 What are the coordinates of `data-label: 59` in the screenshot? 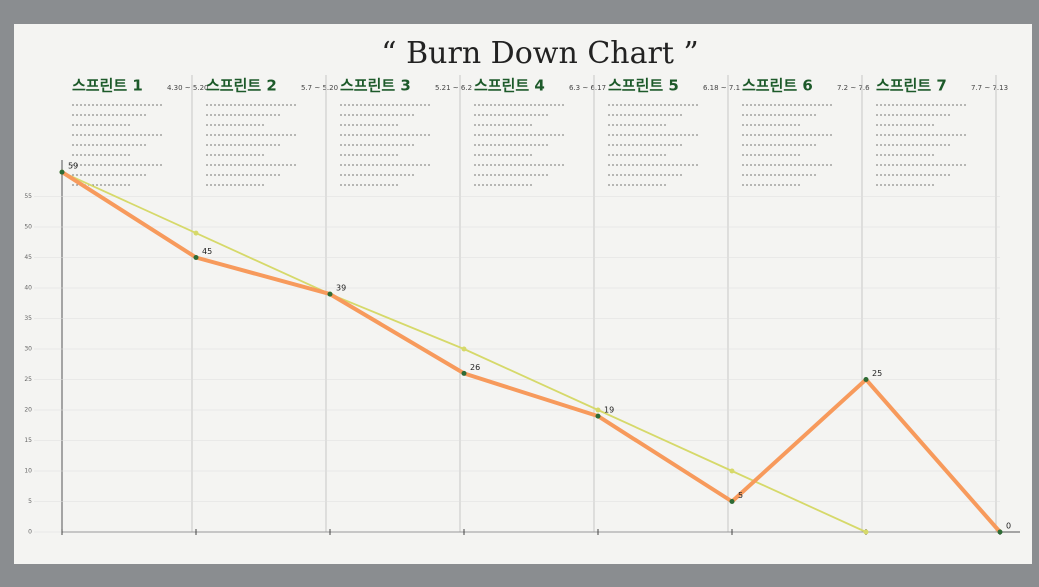 It's located at (73, 166).